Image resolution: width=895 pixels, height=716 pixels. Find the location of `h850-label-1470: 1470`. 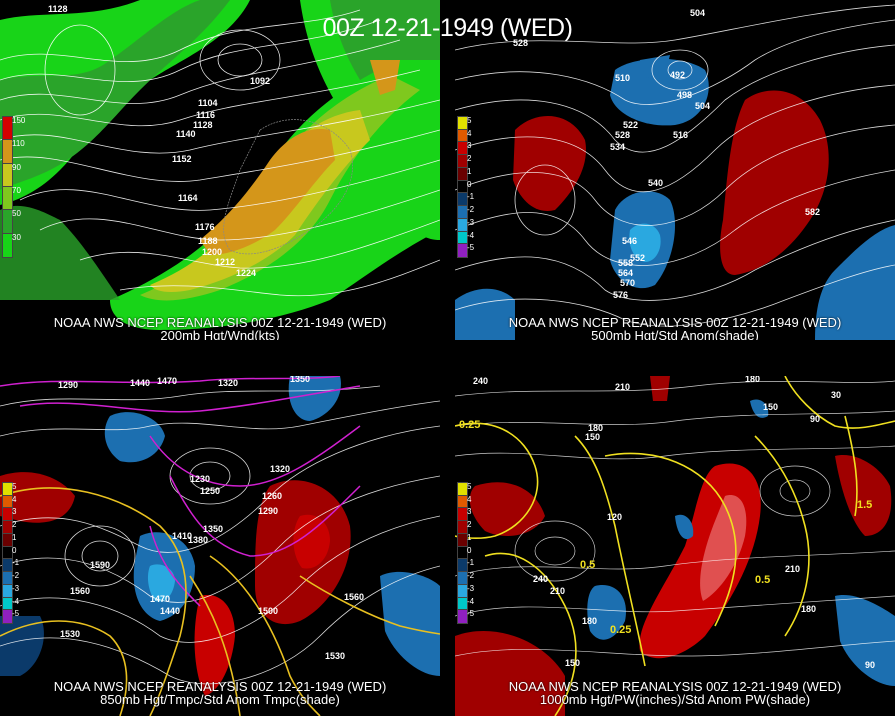

h850-label-1470: 1470 is located at coordinates (167, 381).